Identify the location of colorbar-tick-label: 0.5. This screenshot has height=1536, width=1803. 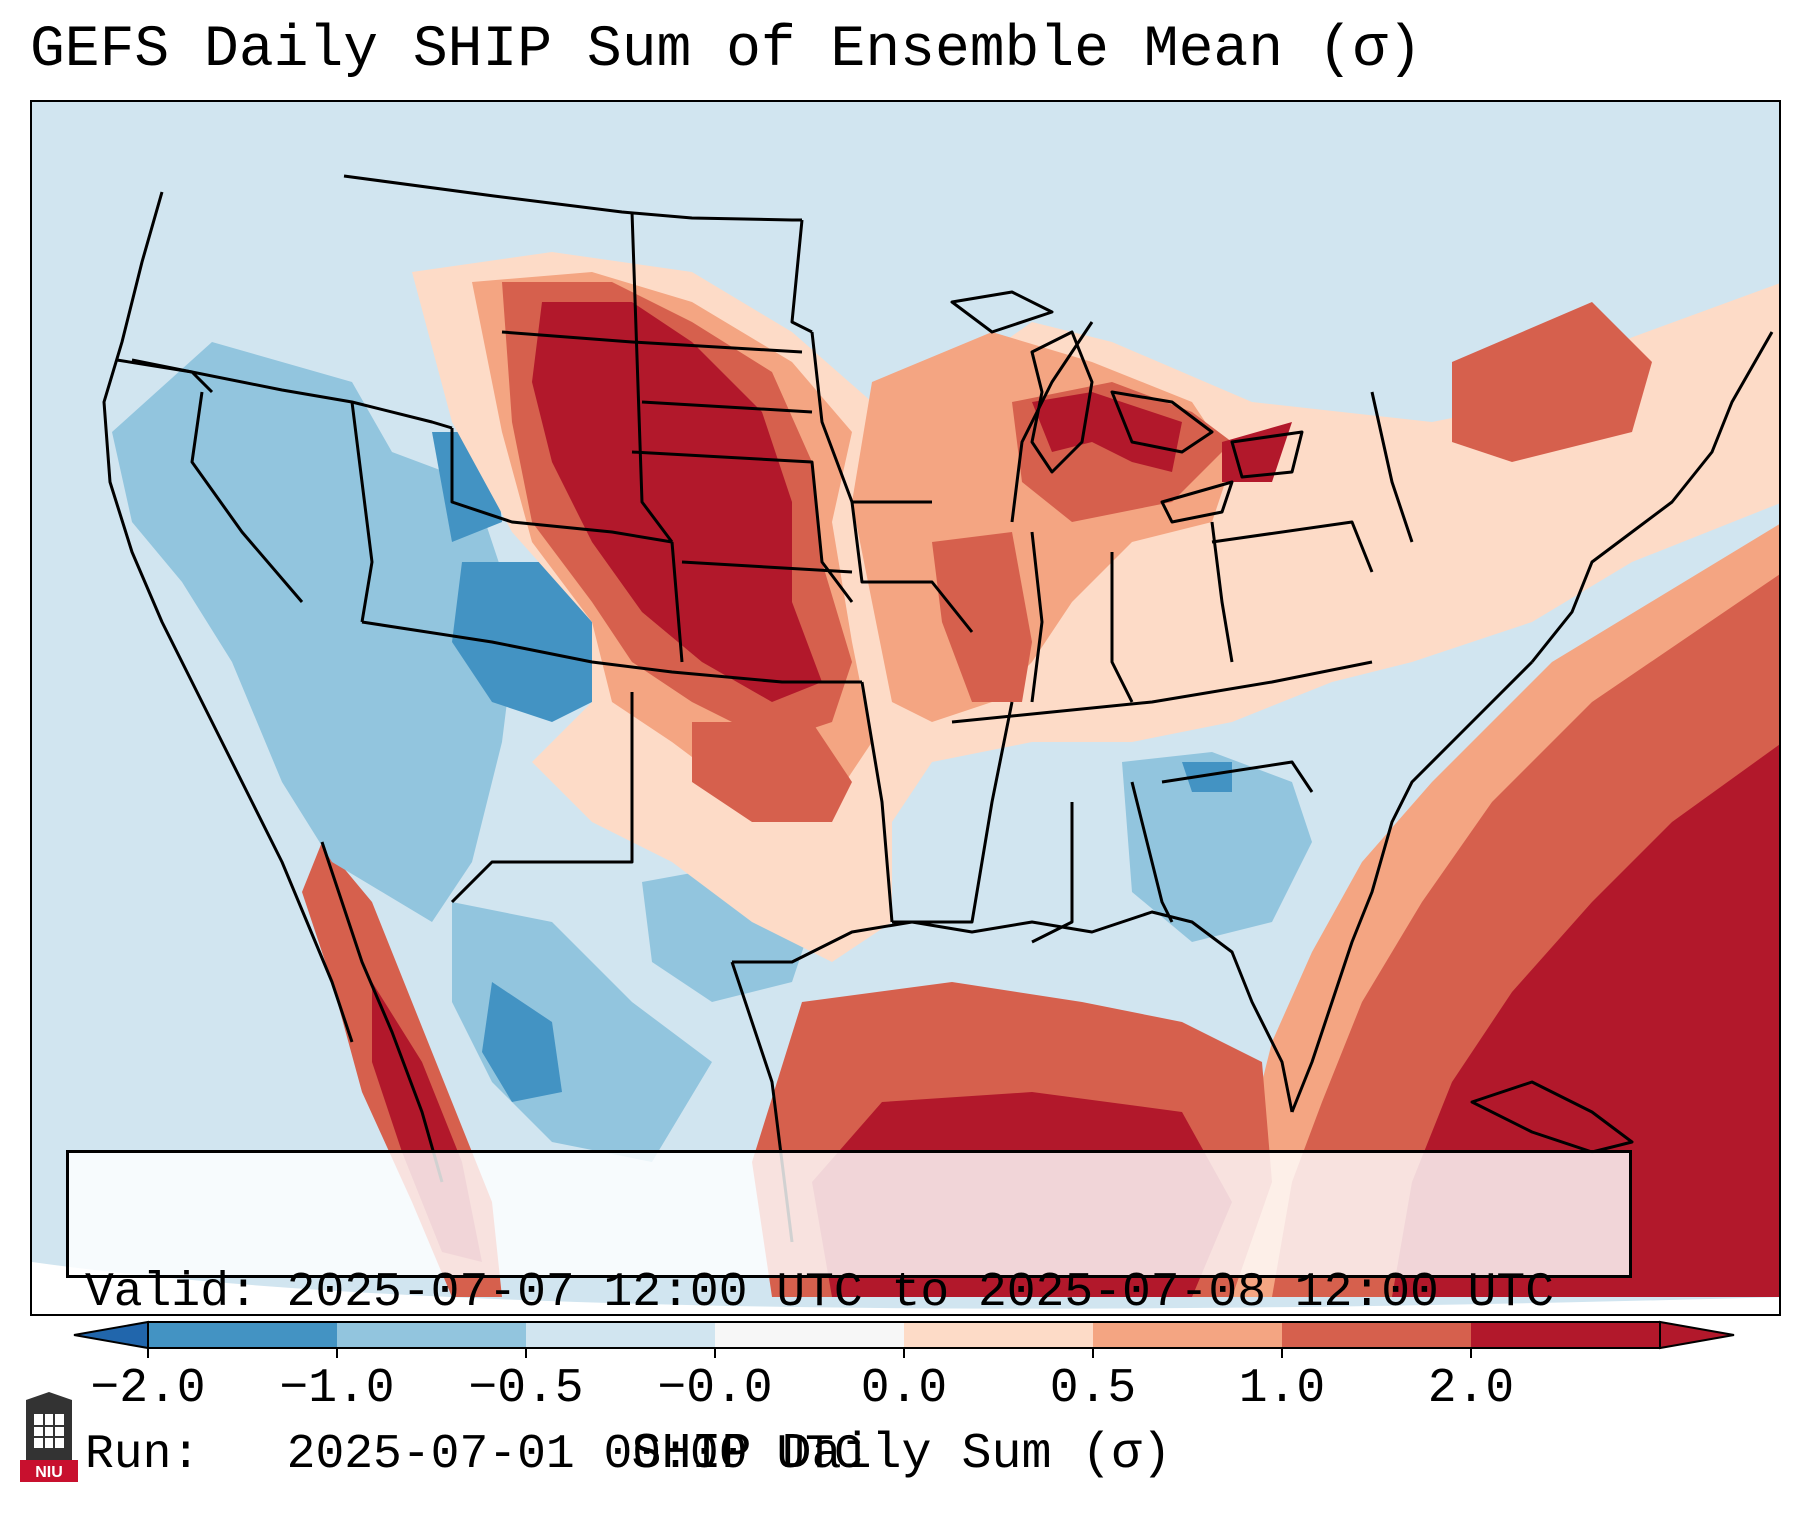
(1093, 1389).